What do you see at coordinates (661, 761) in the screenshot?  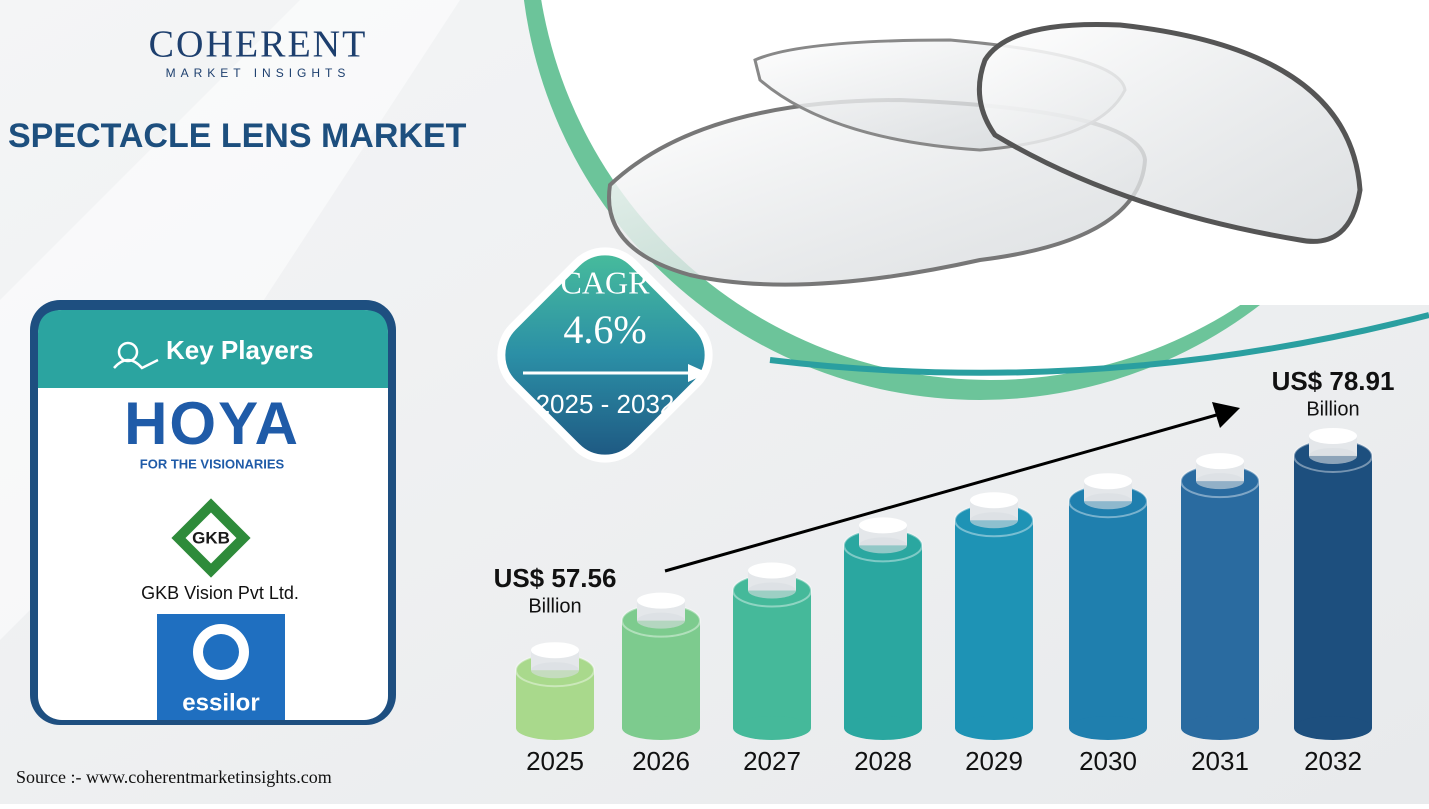 I see `x-tick-label: 2026` at bounding box center [661, 761].